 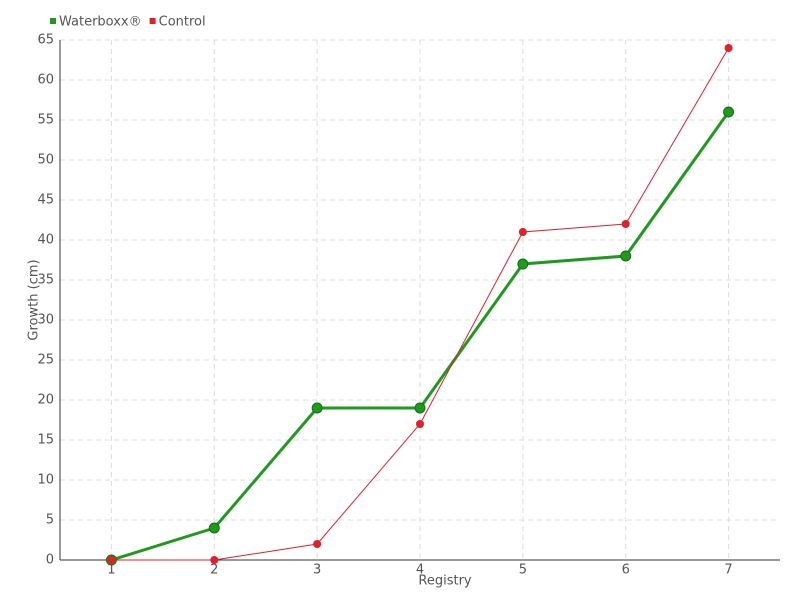 What do you see at coordinates (45, 280) in the screenshot?
I see `y-tick-label: 35` at bounding box center [45, 280].